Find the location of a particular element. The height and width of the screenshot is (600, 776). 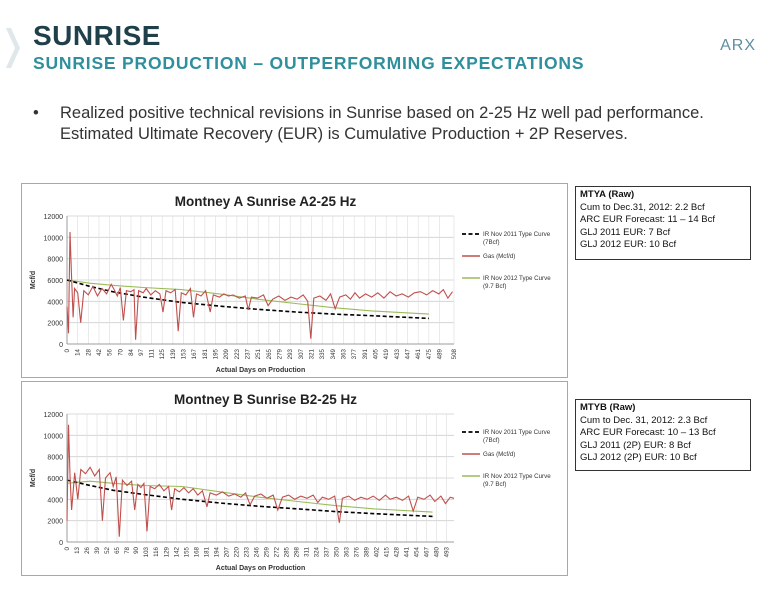

x-tick-label: 103 is located at coordinates (146, 551).